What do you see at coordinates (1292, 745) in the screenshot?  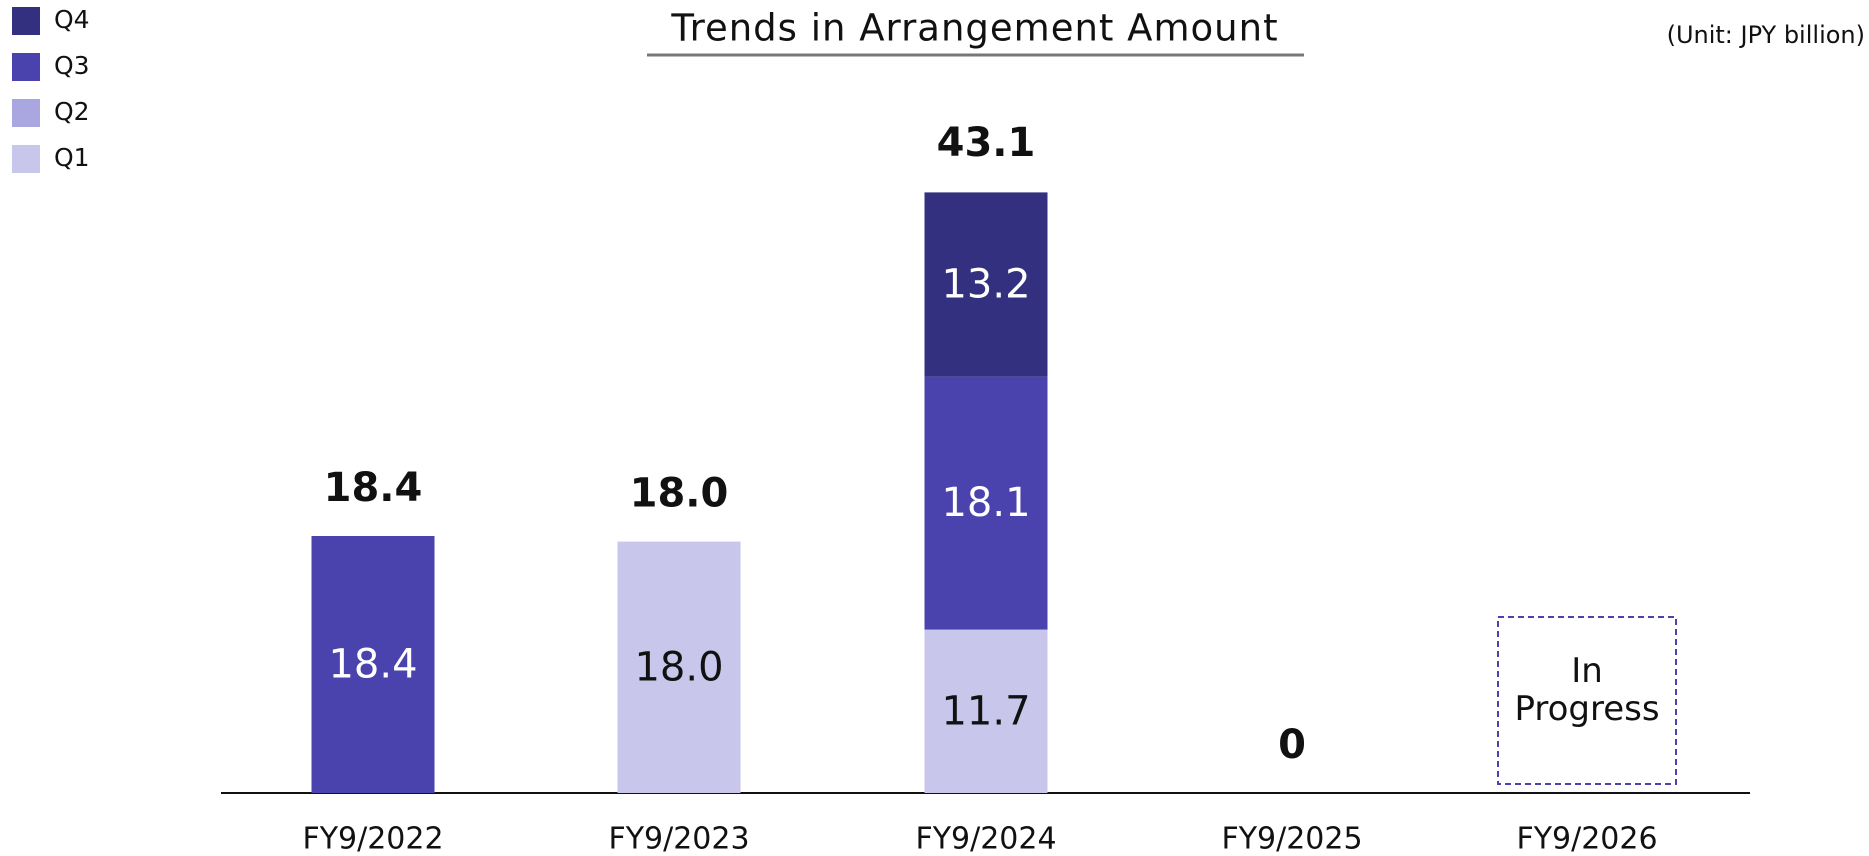 I see `total-label: 0` at bounding box center [1292, 745].